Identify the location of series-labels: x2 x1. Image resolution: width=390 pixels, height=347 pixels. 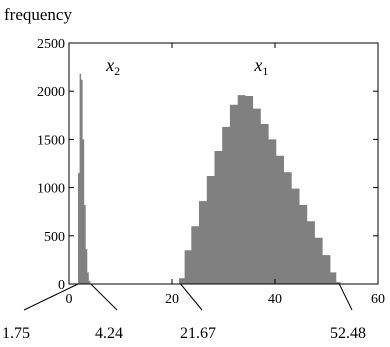
(186, 66).